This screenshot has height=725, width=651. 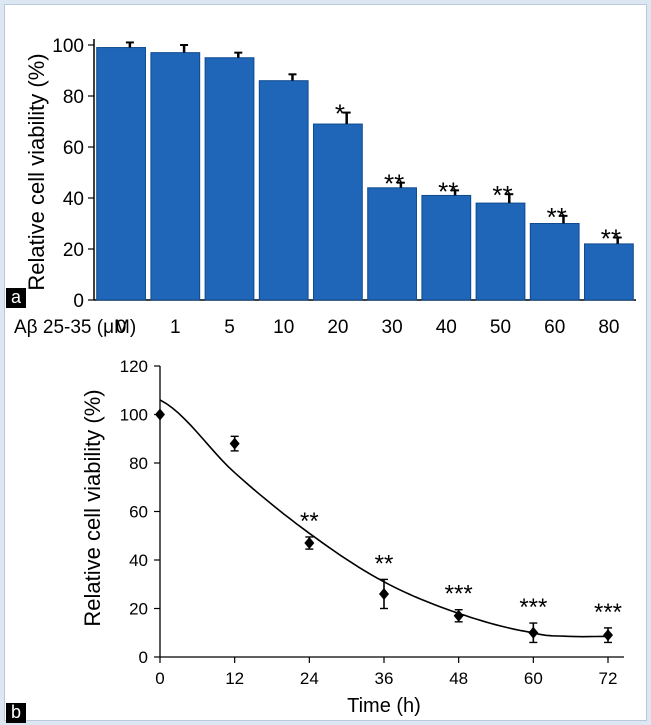 I want to click on a-y-tick-label: 40, so click(x=73, y=199).